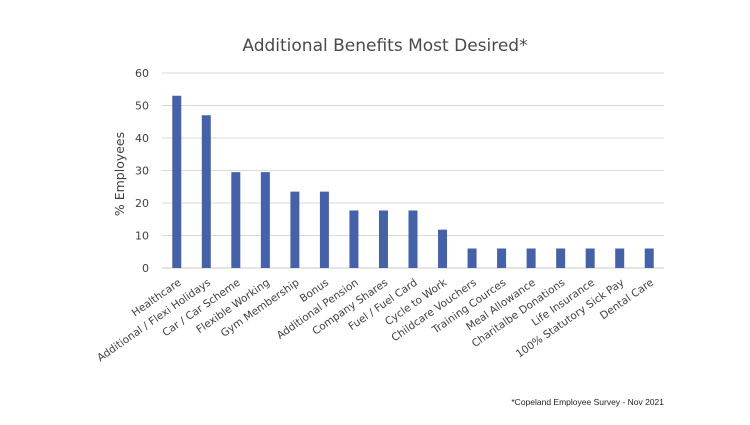 This screenshot has width=750, height=425. What do you see at coordinates (142, 203) in the screenshot?
I see `y-tick-label: 20` at bounding box center [142, 203].